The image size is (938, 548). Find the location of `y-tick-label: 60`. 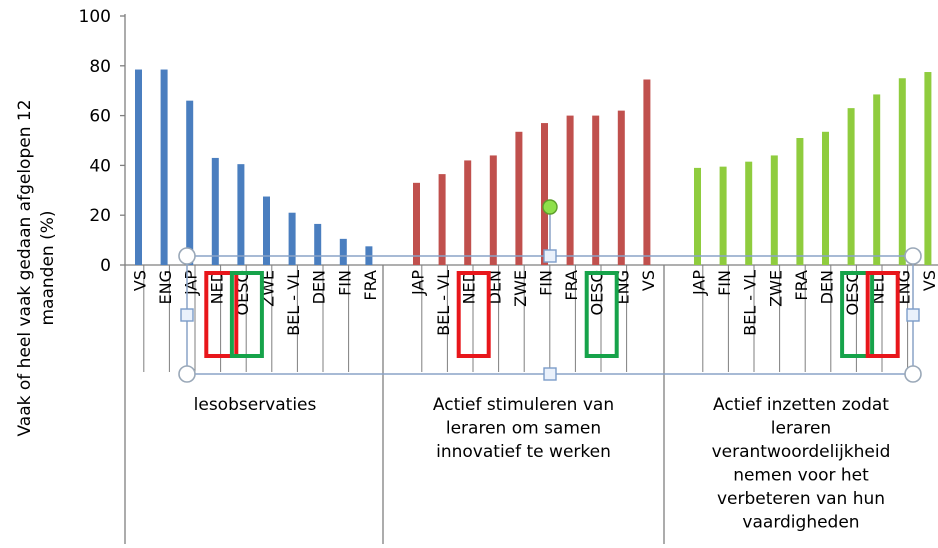

y-tick-label: 60 is located at coordinates (100, 117).